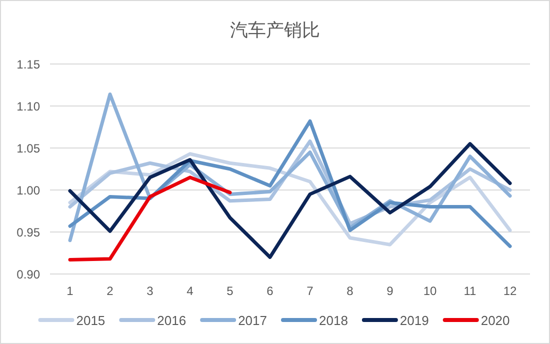 This screenshot has height=344, width=550. I want to click on legend-label: 2019, so click(414, 320).